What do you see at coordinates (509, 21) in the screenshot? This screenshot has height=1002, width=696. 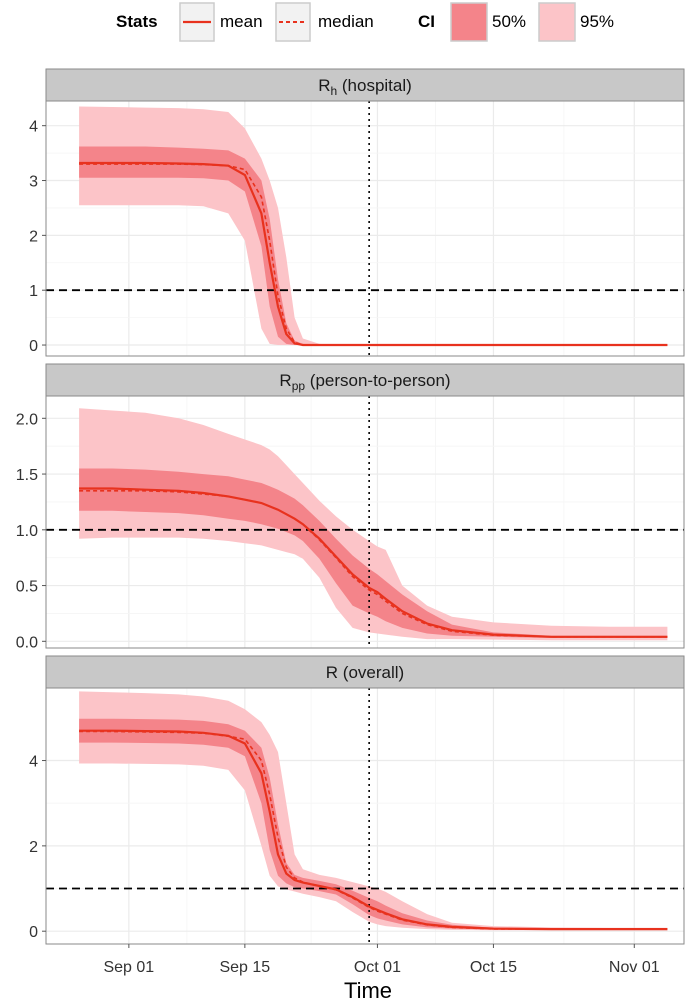 I see `legend-ci50-label: 50%` at bounding box center [509, 21].